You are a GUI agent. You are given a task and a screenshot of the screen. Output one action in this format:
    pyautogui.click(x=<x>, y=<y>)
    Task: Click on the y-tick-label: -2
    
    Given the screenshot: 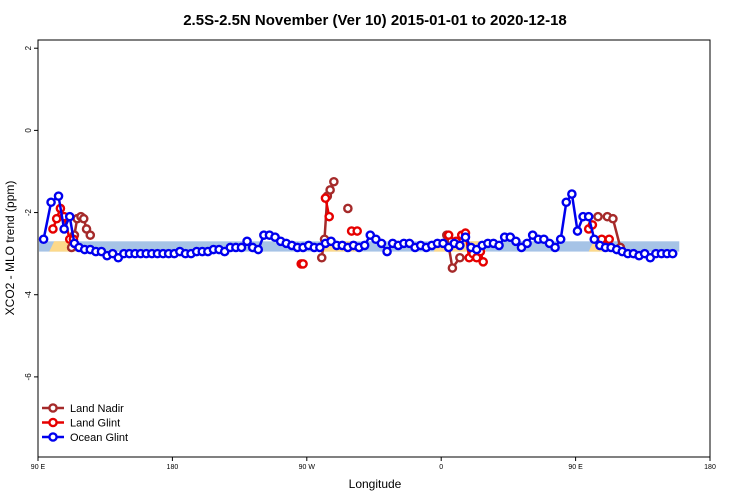 What is the action you would take?
    pyautogui.click(x=28, y=212)
    